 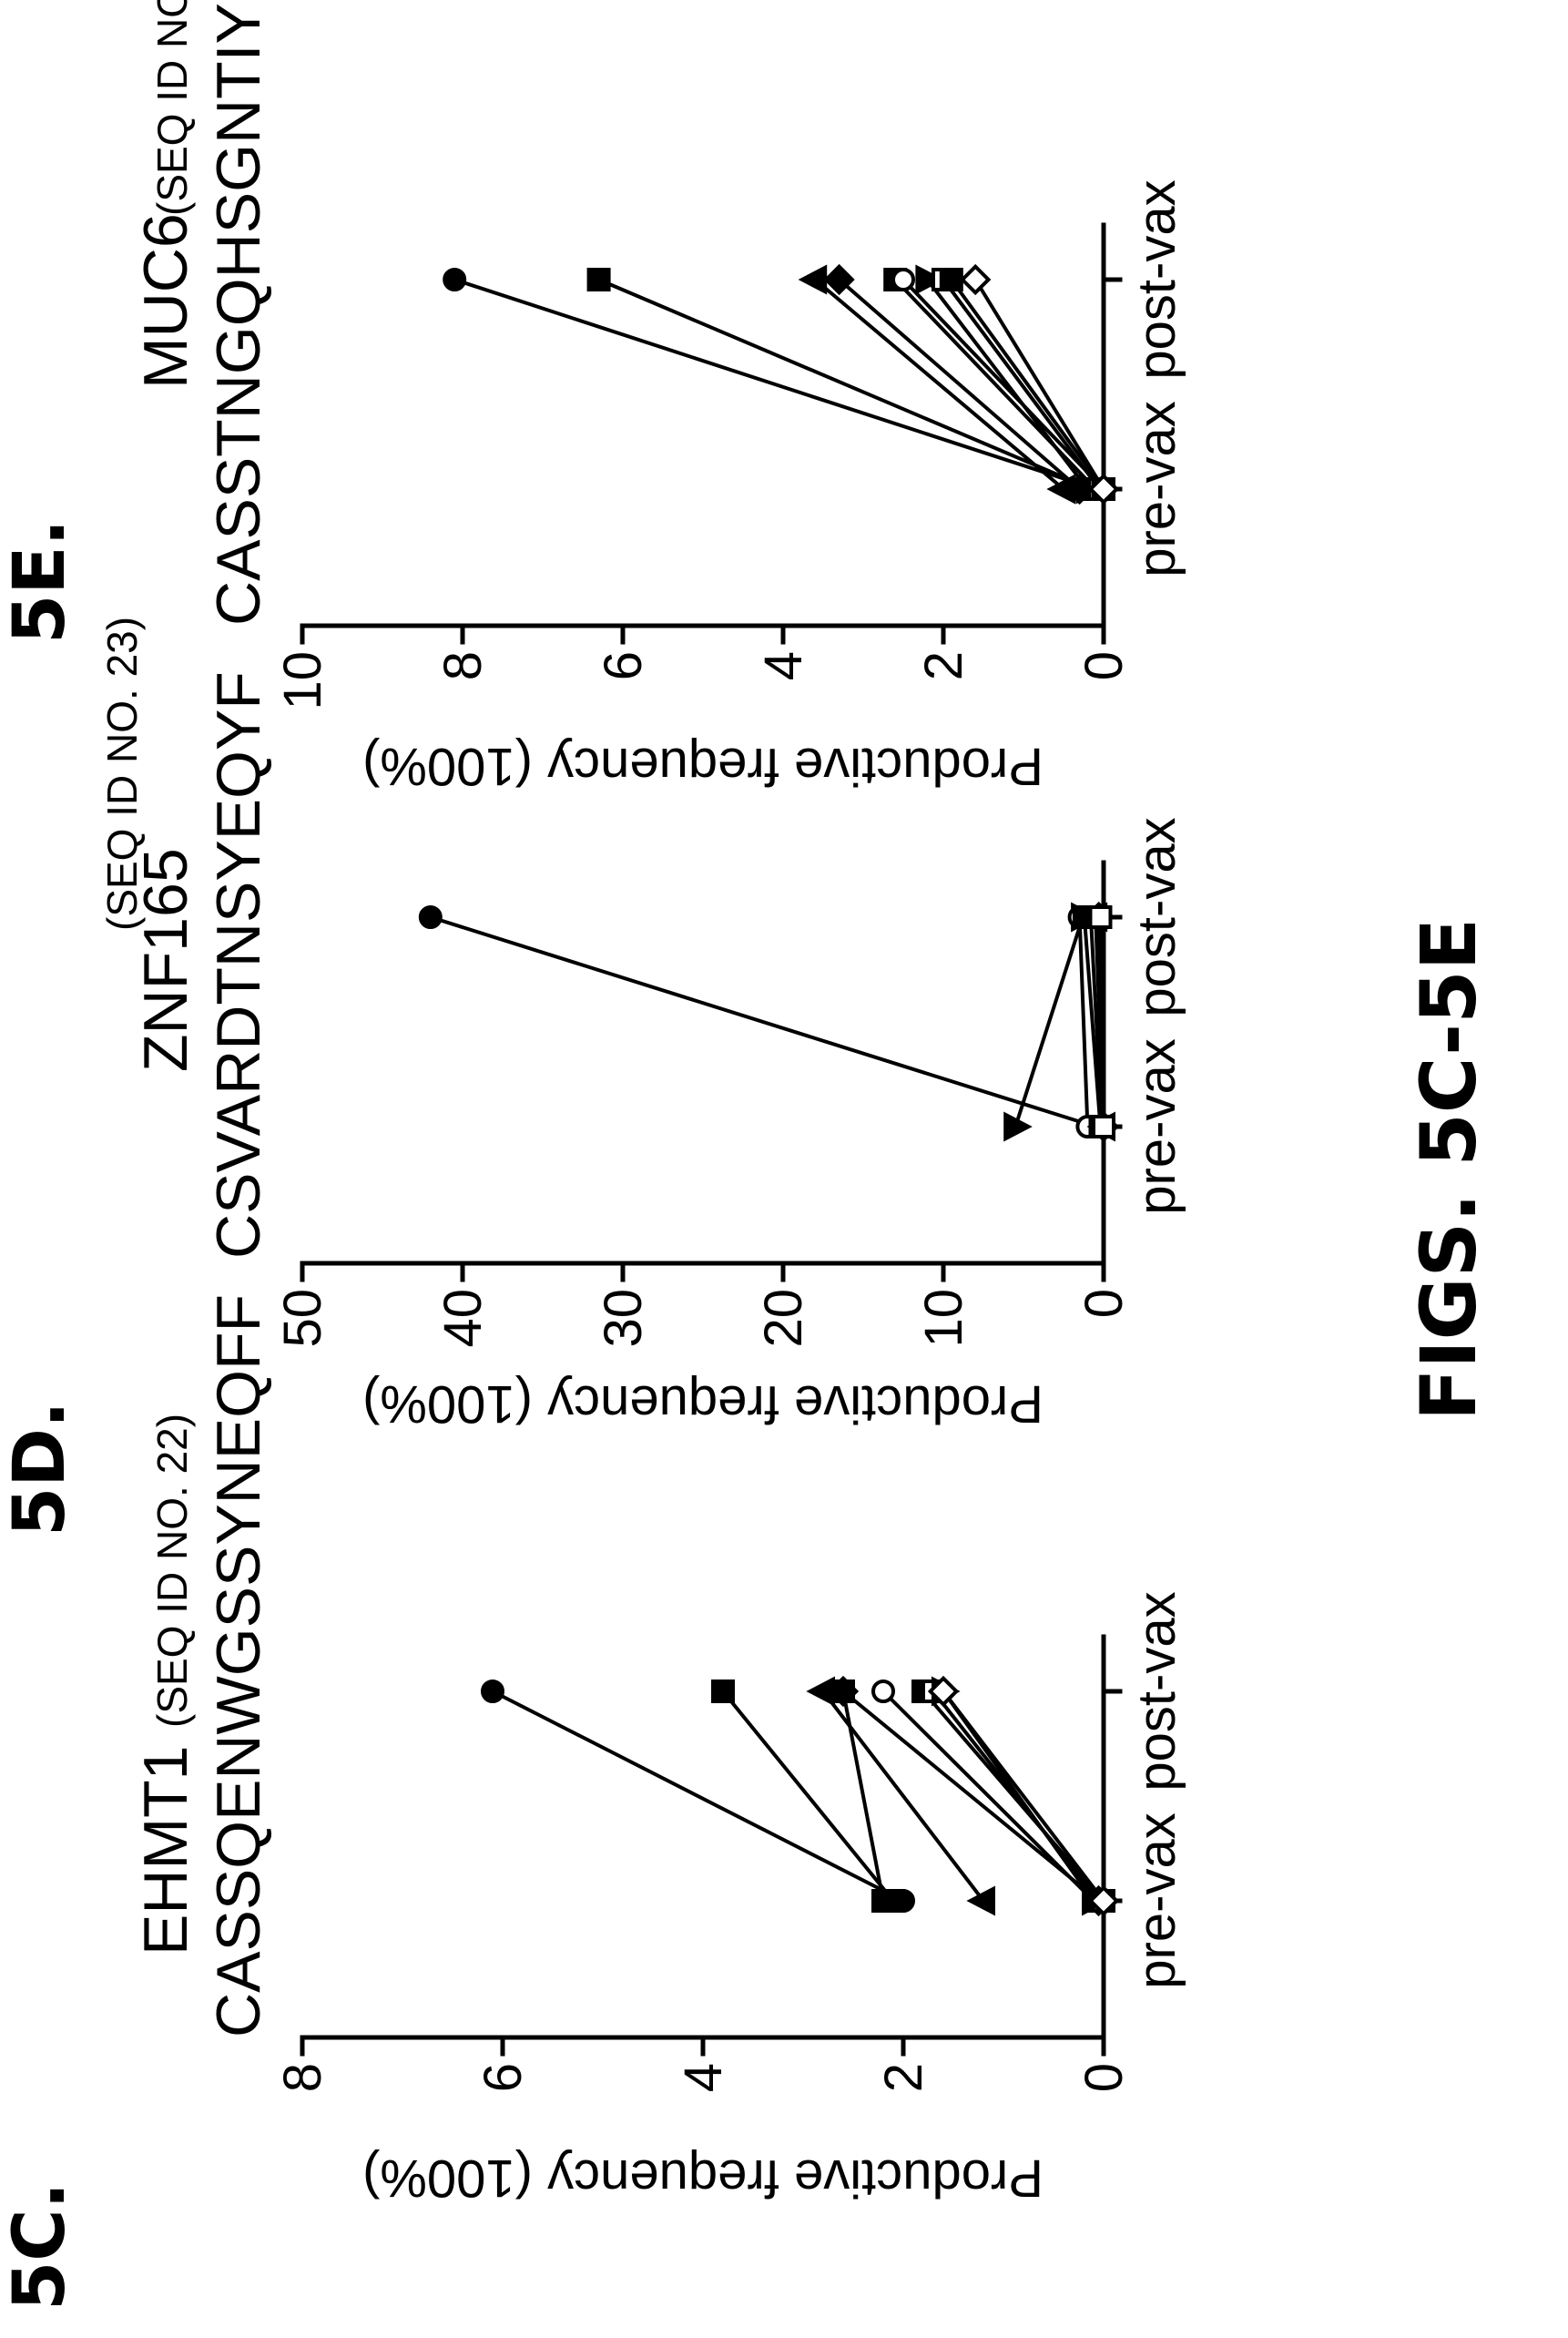 What do you see at coordinates (783, 1318) in the screenshot?
I see `y-tick-label: 20` at bounding box center [783, 1318].